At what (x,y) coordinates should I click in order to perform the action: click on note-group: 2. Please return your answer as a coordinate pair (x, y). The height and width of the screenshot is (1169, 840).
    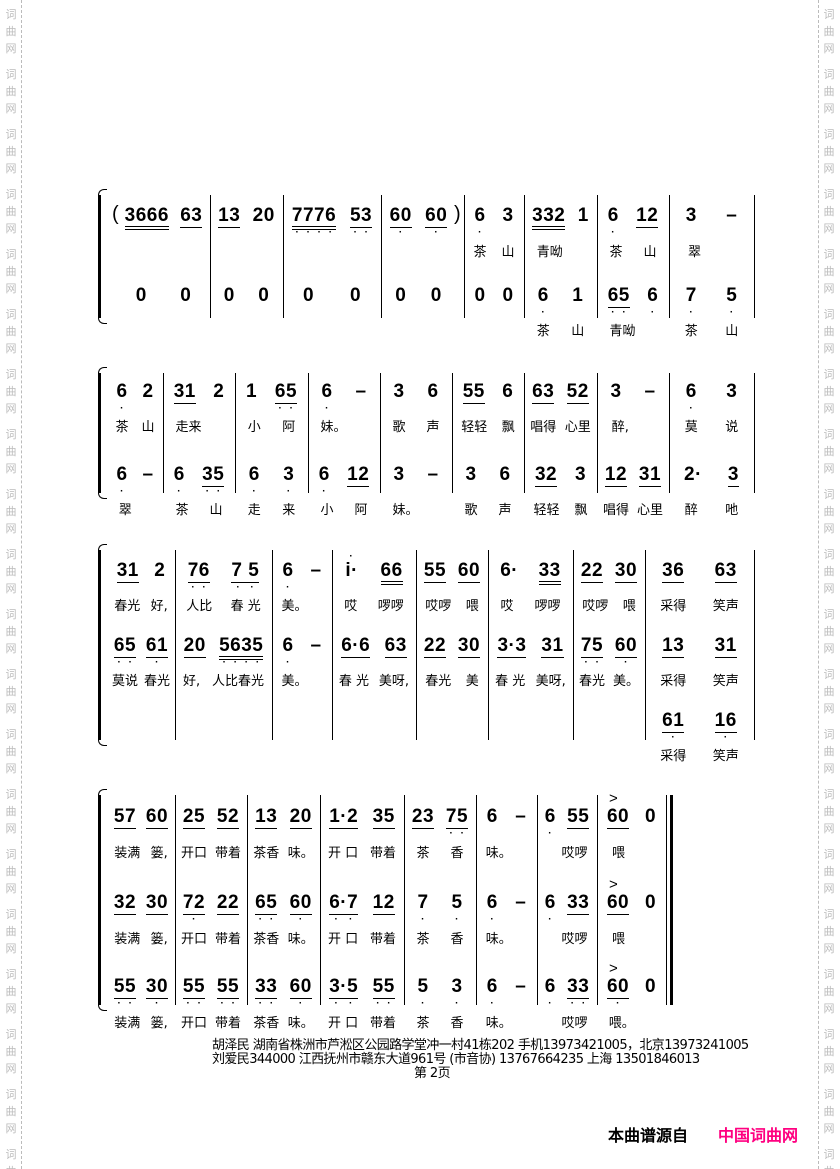
    Looking at the image, I should click on (147, 392).